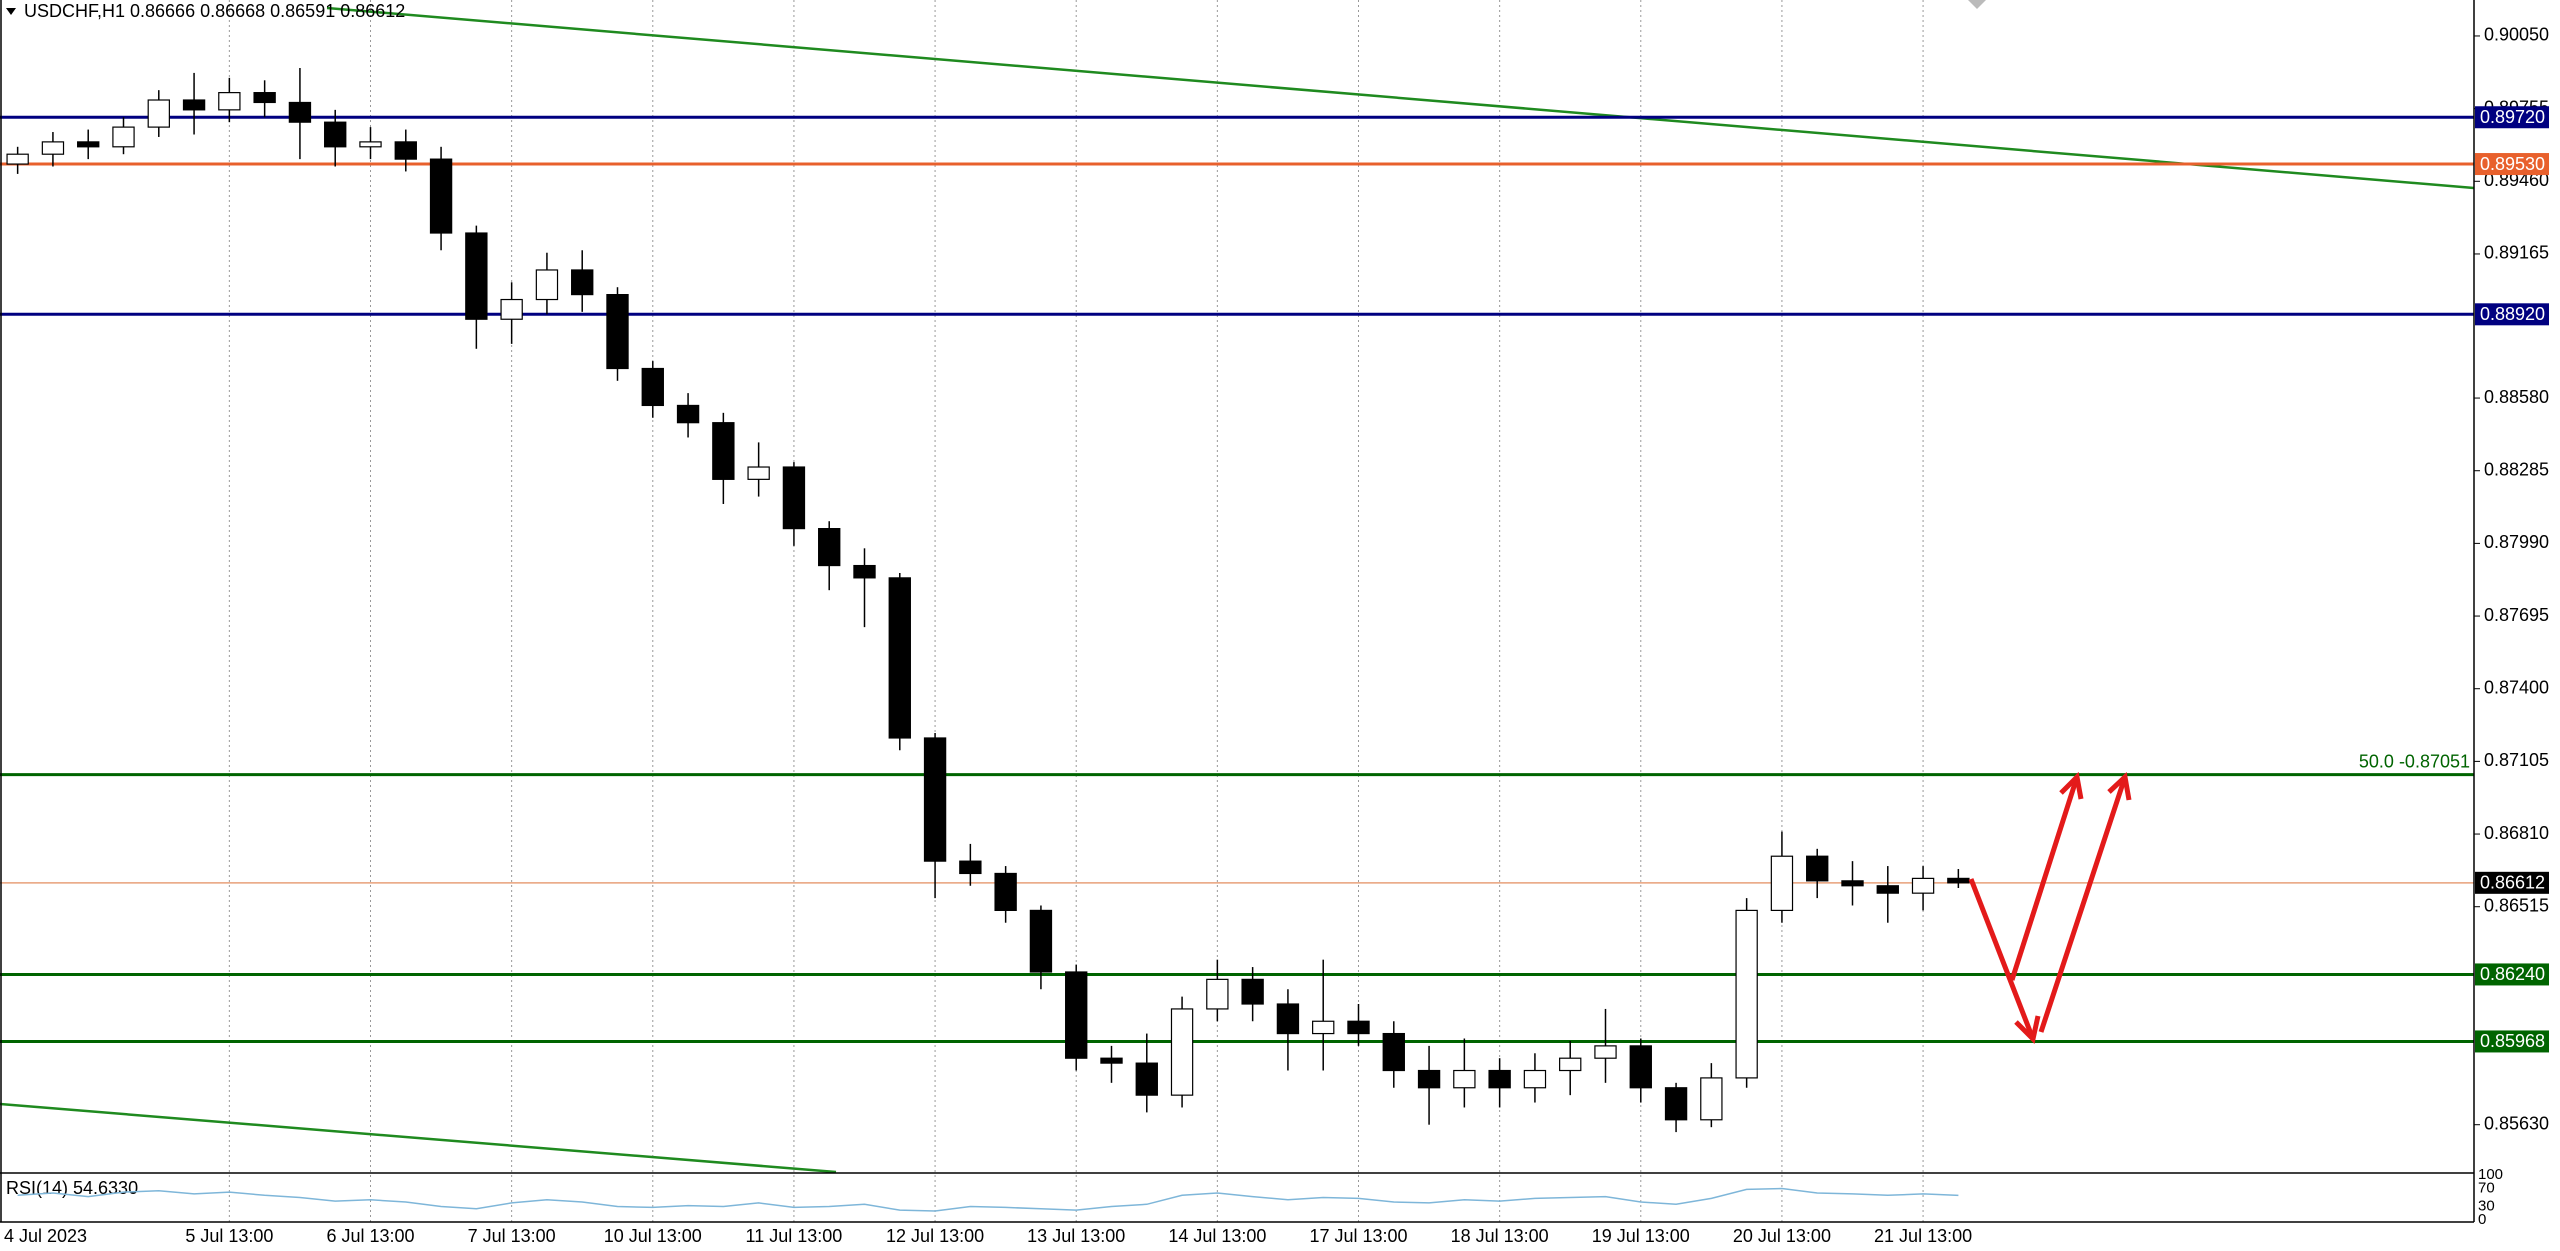 The image size is (2560, 1251). Describe the element at coordinates (2002, 959) in the screenshot. I see `arrow-down` at that location.